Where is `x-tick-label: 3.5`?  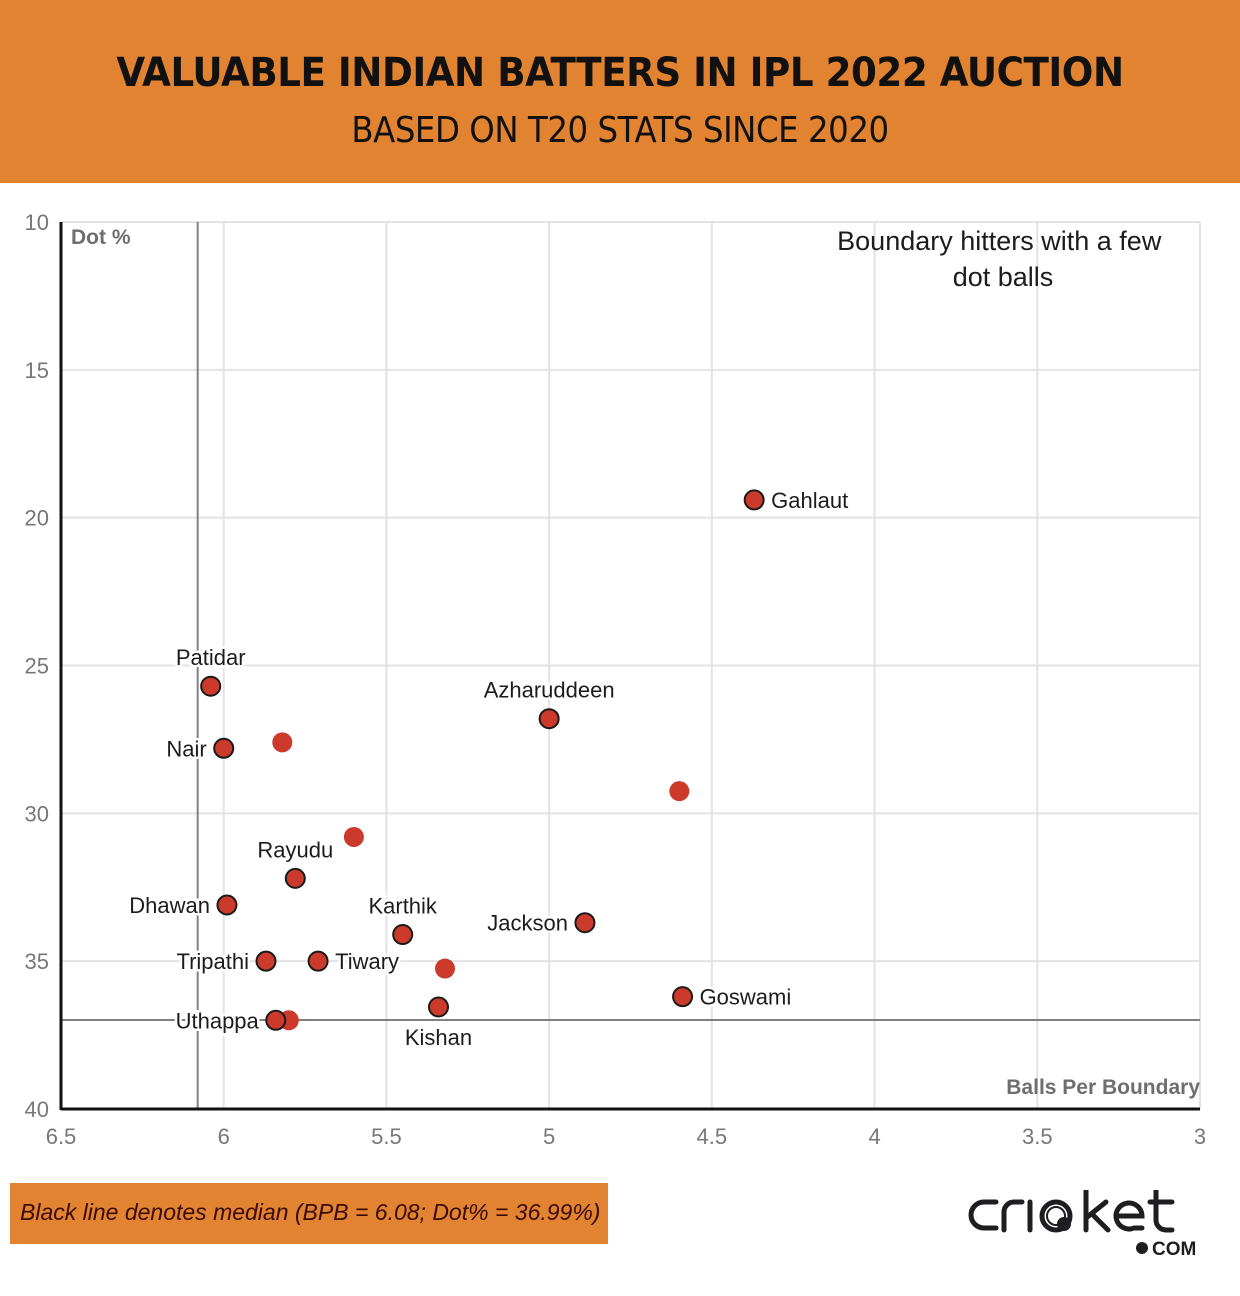 x-tick-label: 3.5 is located at coordinates (1037, 1136).